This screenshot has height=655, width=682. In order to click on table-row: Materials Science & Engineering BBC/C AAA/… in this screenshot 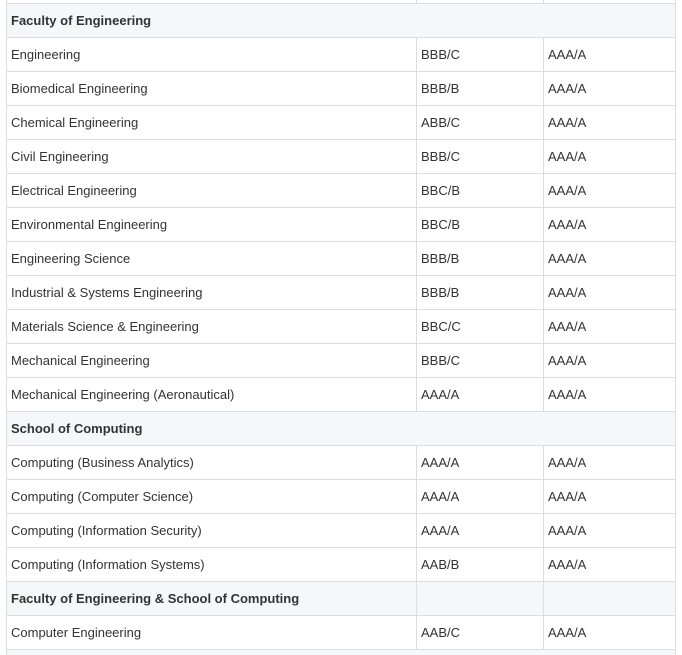, I will do `click(341, 326)`.